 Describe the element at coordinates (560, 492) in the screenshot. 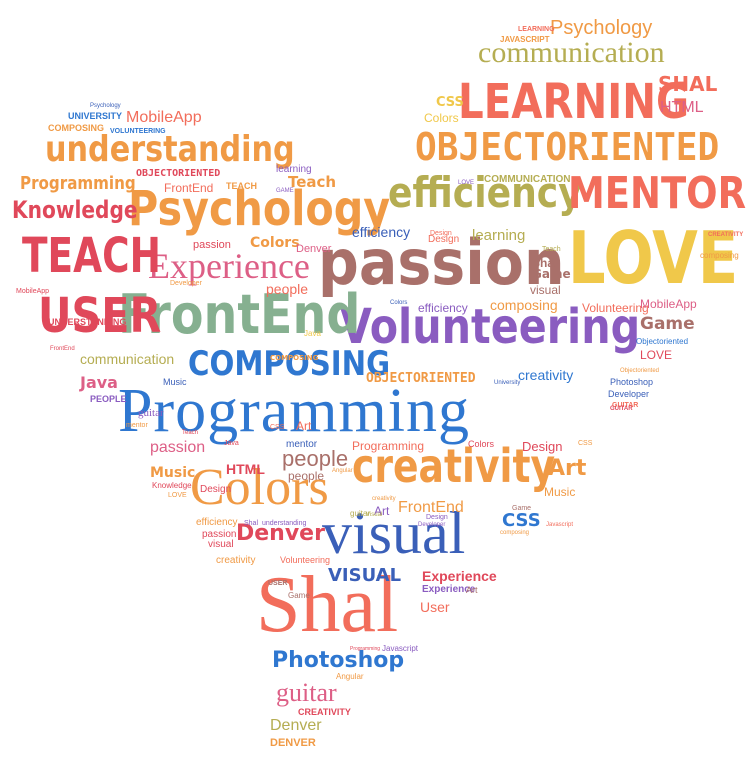

I see `word-java-right: Music` at that location.